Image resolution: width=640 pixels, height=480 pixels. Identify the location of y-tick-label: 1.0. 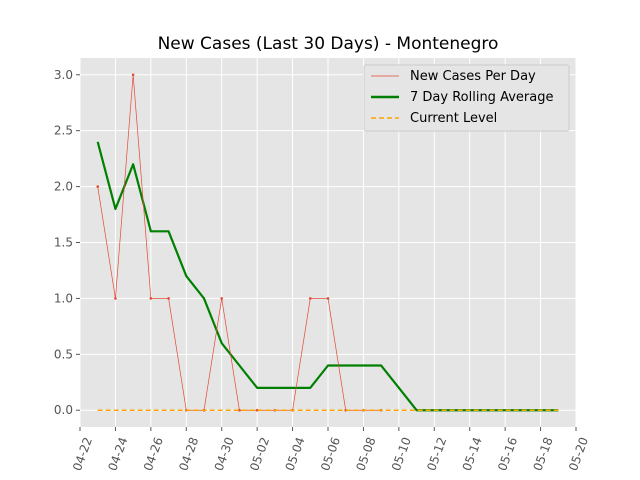
(63, 298).